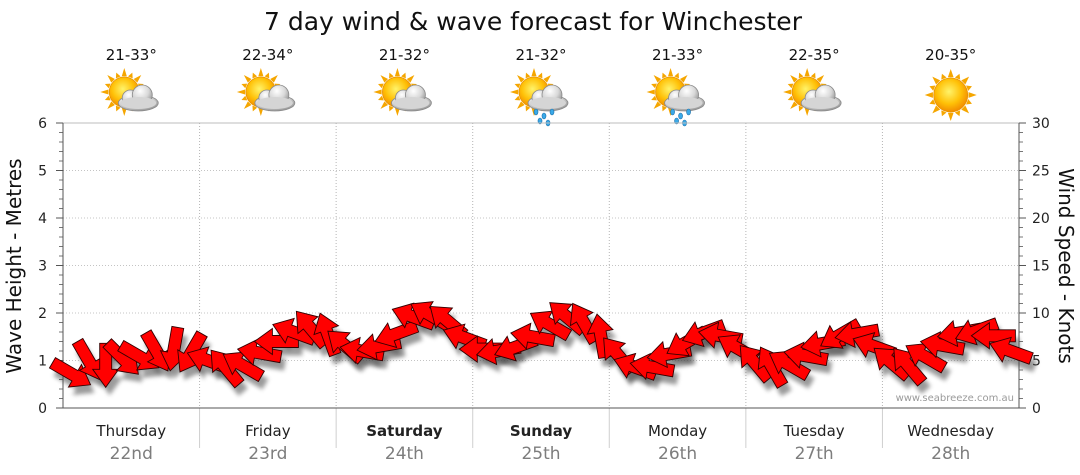 The width and height of the screenshot is (1080, 475). Describe the element at coordinates (1041, 124) in the screenshot. I see `right-tick-label: 30` at that location.